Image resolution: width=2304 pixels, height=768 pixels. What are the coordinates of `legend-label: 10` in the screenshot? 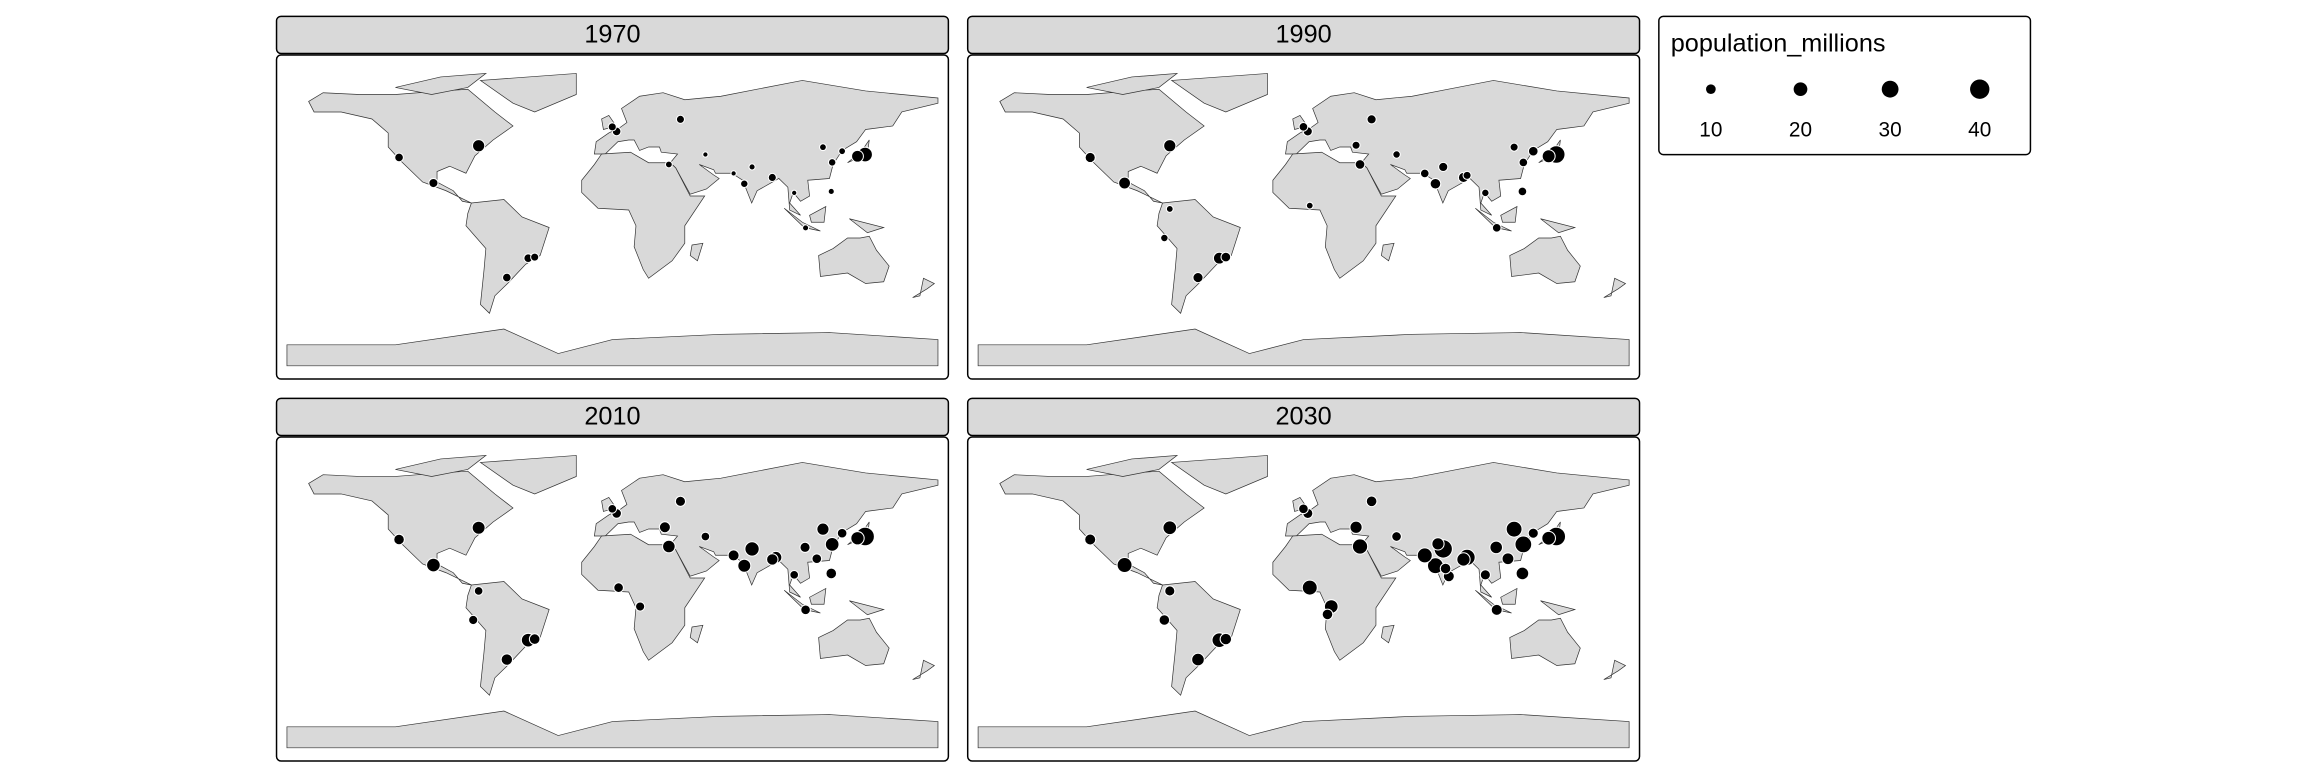 It's located at (1710, 129).